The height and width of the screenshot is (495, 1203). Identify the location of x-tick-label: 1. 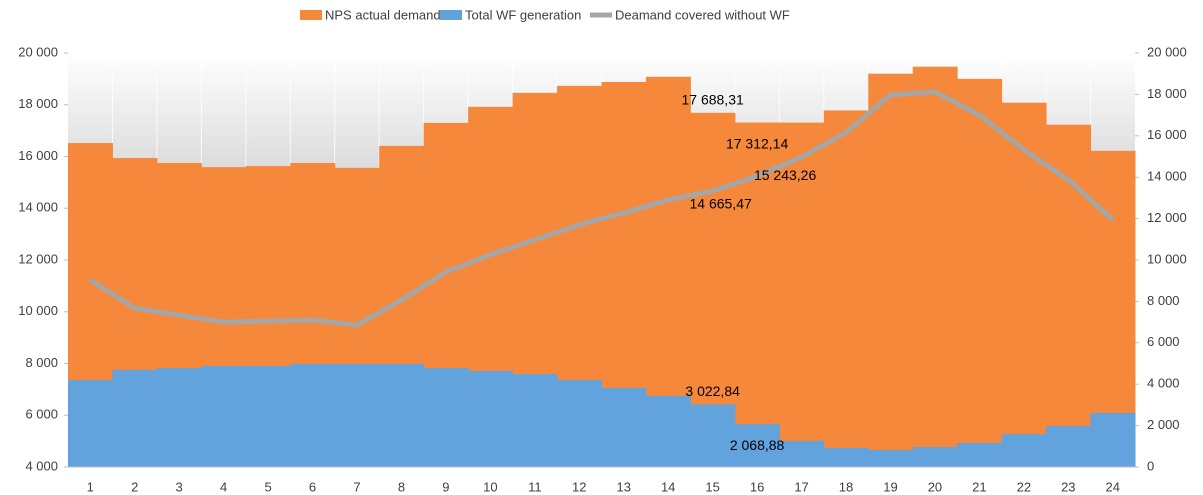
(90, 486).